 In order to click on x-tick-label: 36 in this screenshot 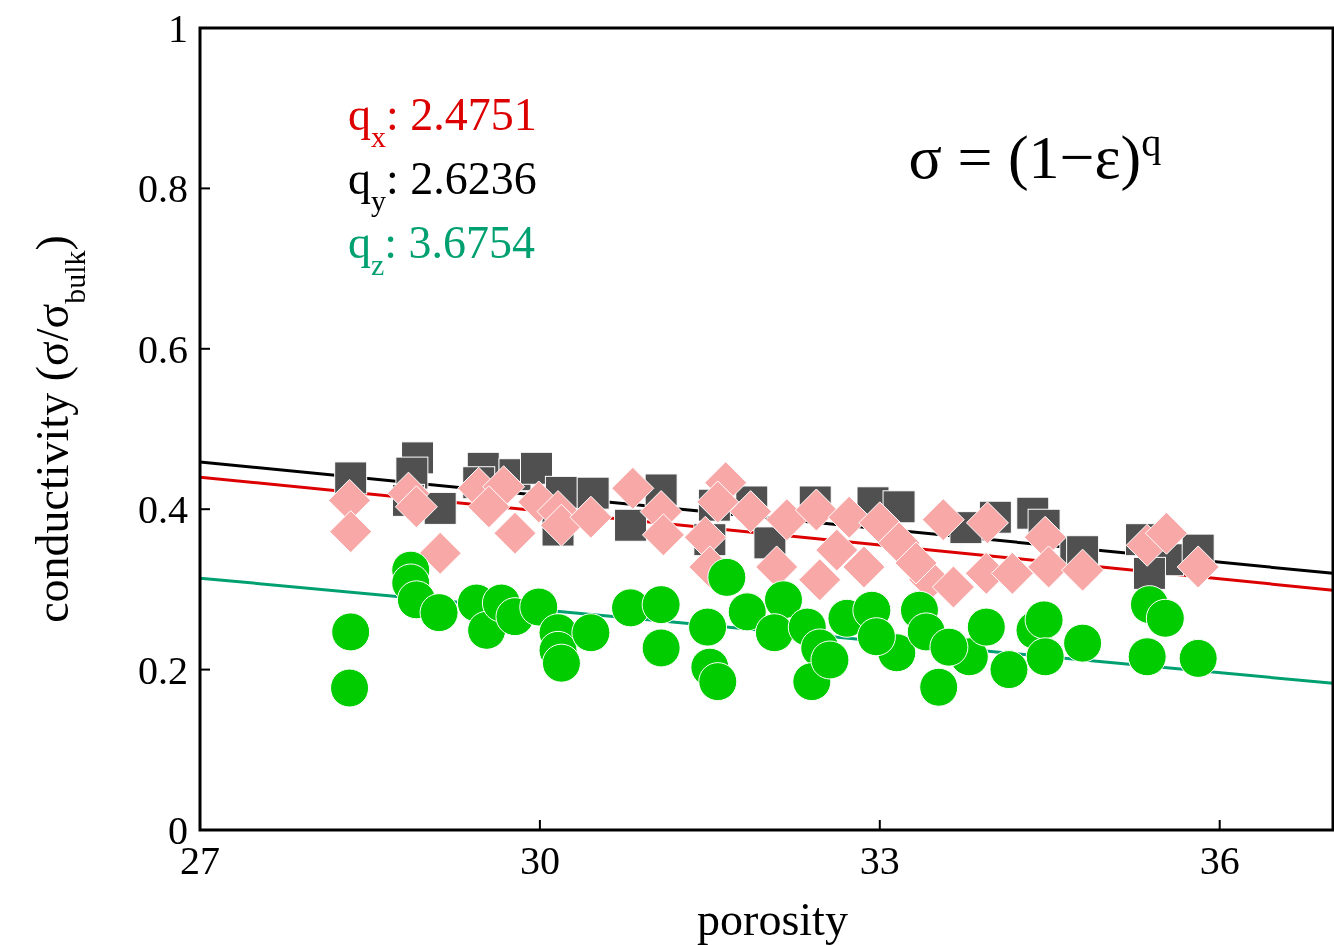, I will do `click(1219, 860)`.